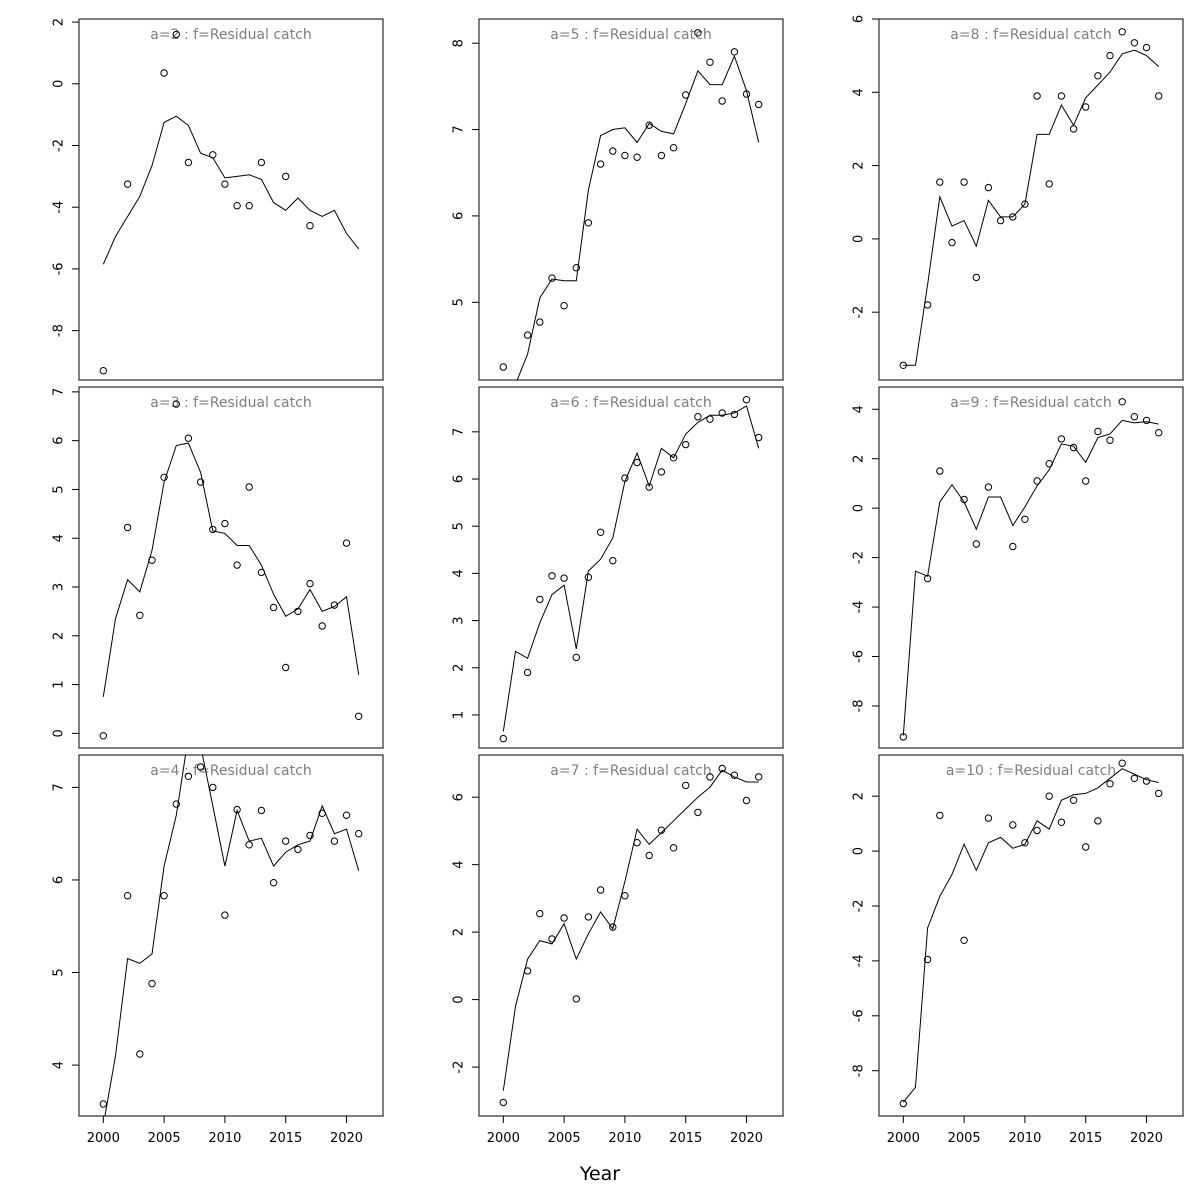 This screenshot has height=1200, width=1200. I want to click on y-tick-label: -4, so click(859, 960).